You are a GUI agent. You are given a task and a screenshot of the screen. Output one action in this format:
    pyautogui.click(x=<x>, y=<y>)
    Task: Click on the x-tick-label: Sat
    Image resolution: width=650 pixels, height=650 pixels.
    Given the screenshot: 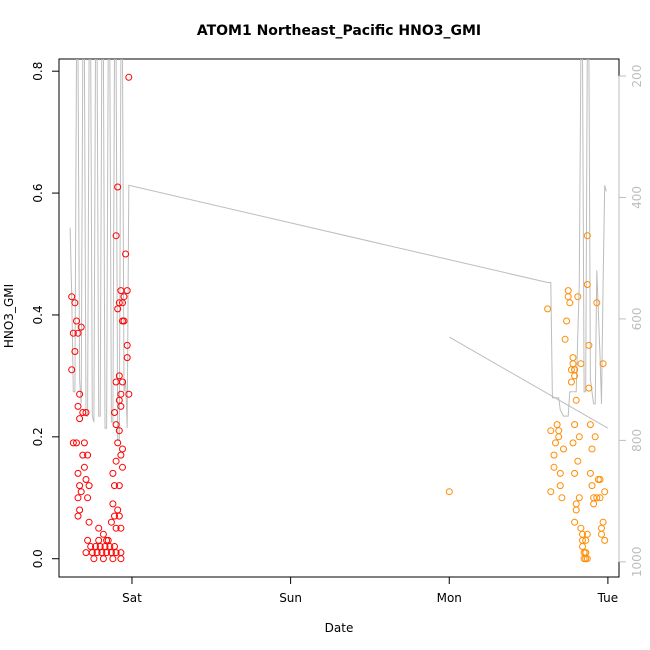 What is the action you would take?
    pyautogui.click(x=132, y=598)
    